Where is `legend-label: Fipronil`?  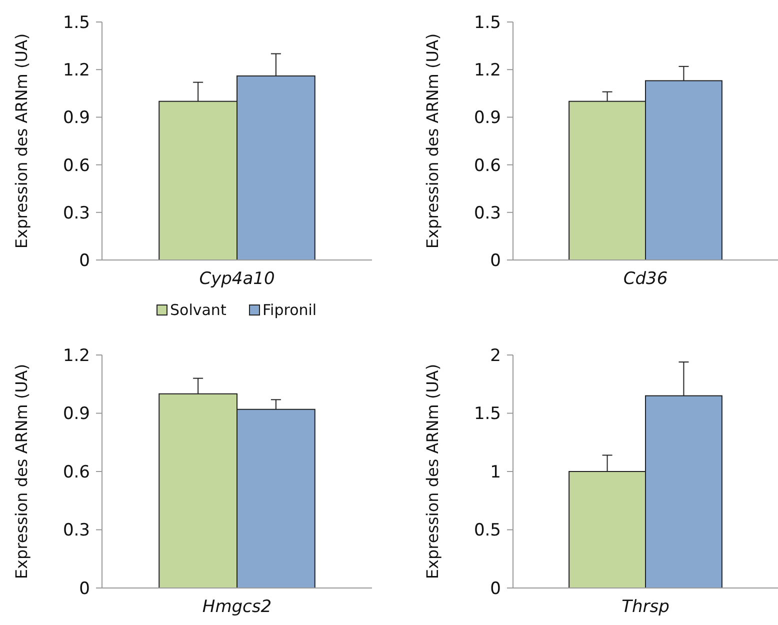 legend-label: Fipronil is located at coordinates (289, 310).